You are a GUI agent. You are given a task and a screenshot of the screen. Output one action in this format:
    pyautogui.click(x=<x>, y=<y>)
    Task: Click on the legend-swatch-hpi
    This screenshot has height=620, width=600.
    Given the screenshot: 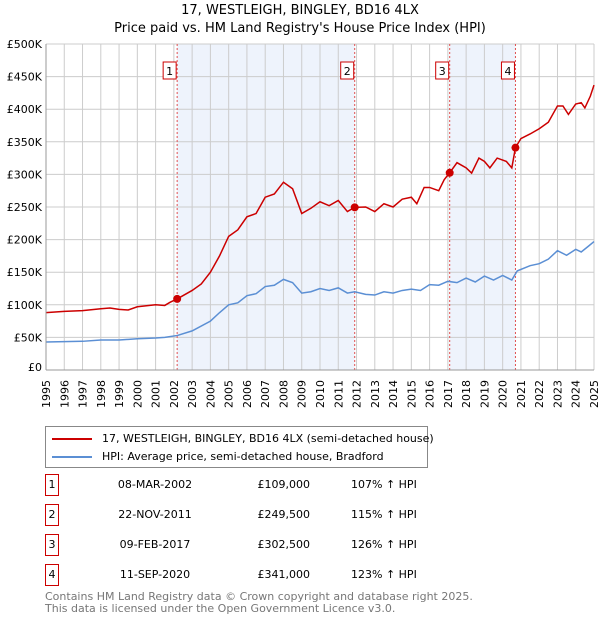 What is the action you would take?
    pyautogui.click(x=72, y=456)
    